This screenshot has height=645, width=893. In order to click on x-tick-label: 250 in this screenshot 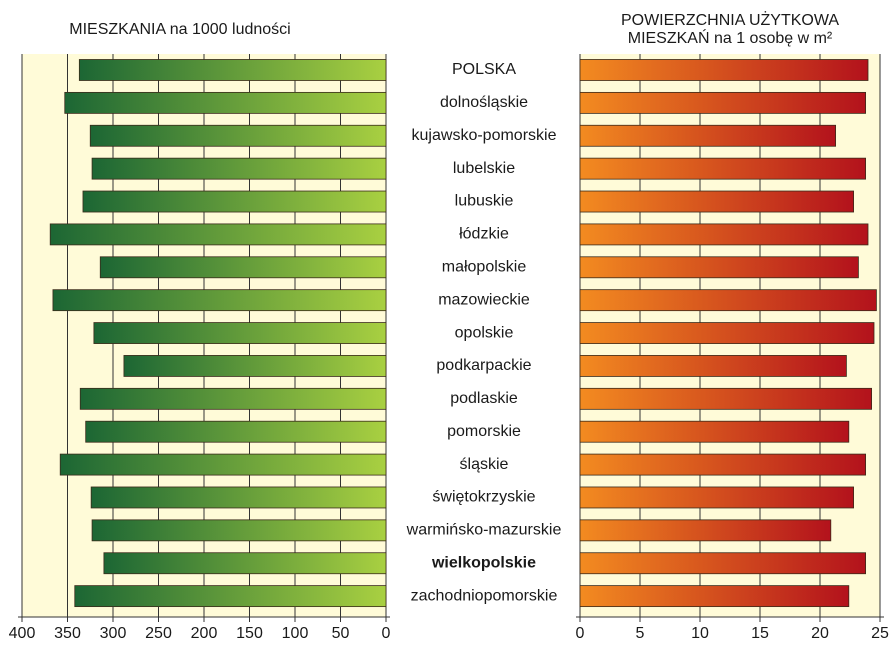, I will do `click(158, 633)`.